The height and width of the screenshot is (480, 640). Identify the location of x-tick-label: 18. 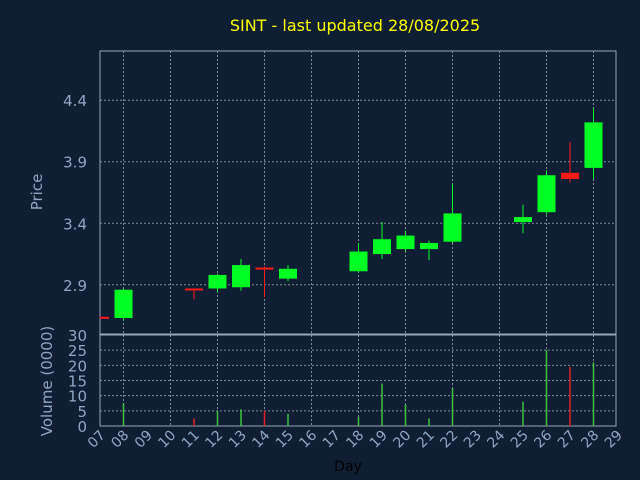
(355, 440).